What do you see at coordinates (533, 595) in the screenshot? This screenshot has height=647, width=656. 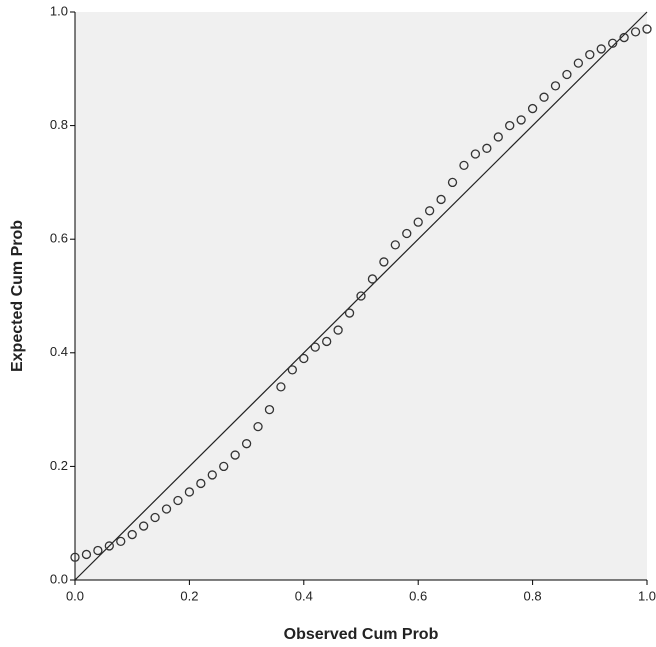 I see `x-tick-label: 0.8` at bounding box center [533, 595].